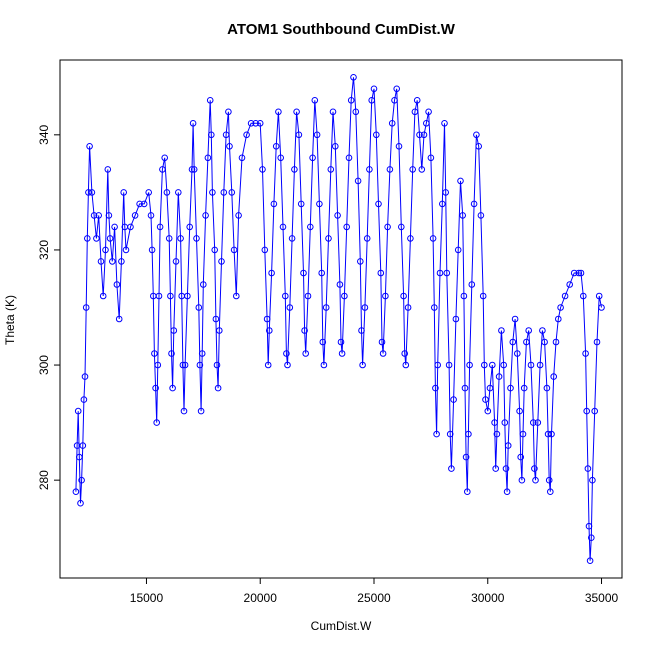  What do you see at coordinates (48, 307) in the screenshot?
I see `y-axis: 280 300 320 340` at bounding box center [48, 307].